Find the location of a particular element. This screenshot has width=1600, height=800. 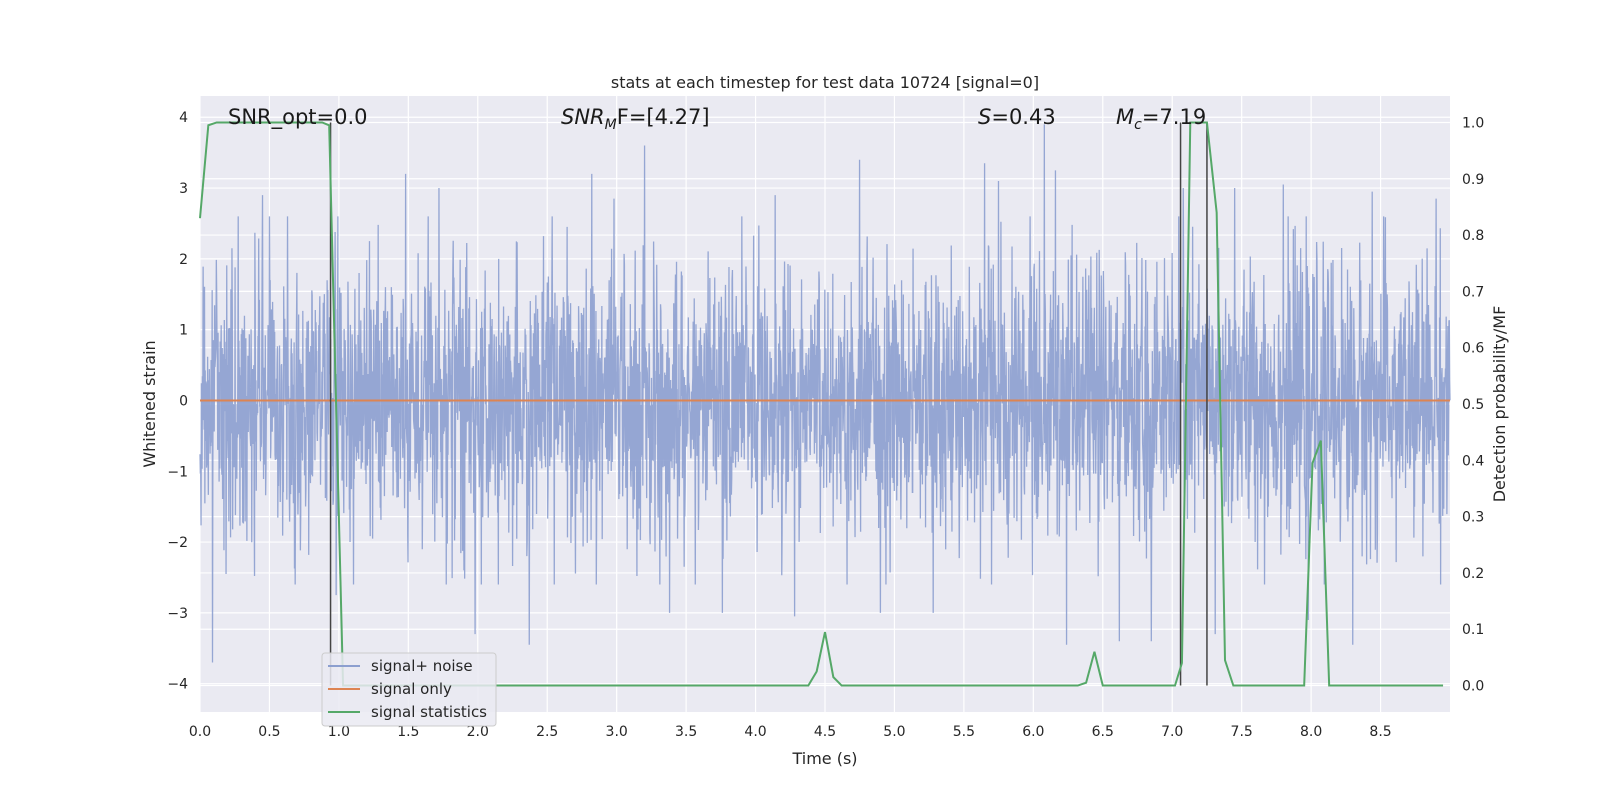

y-tick-label: 4 is located at coordinates (183, 118).